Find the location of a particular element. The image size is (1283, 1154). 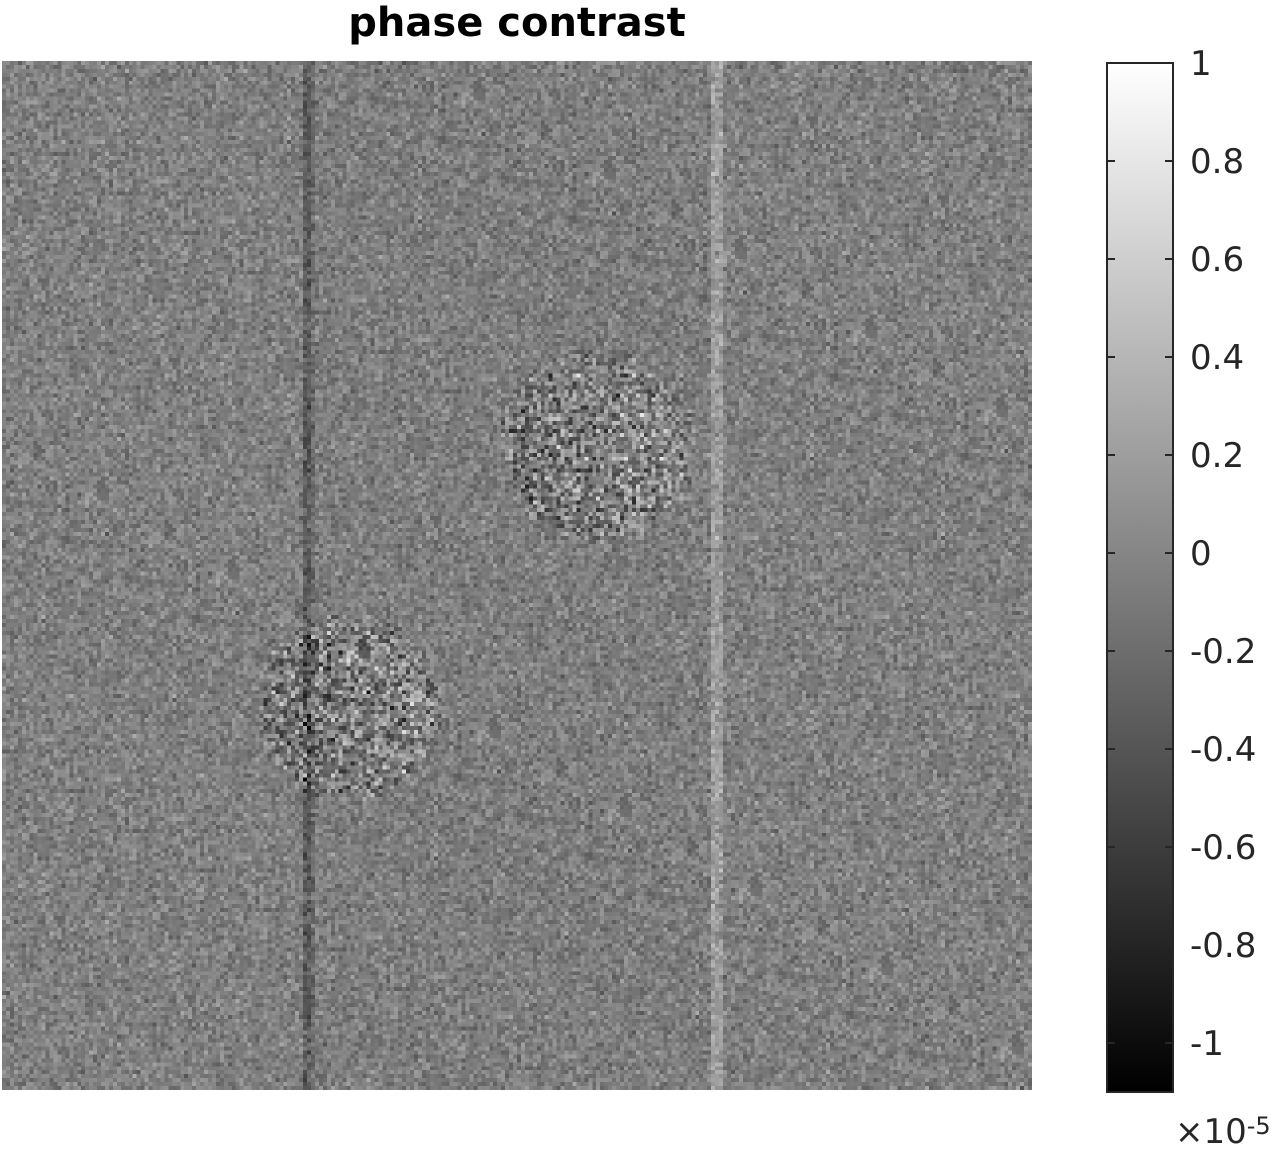

colorbar-tick-label: -0.2 is located at coordinates (1223, 652).